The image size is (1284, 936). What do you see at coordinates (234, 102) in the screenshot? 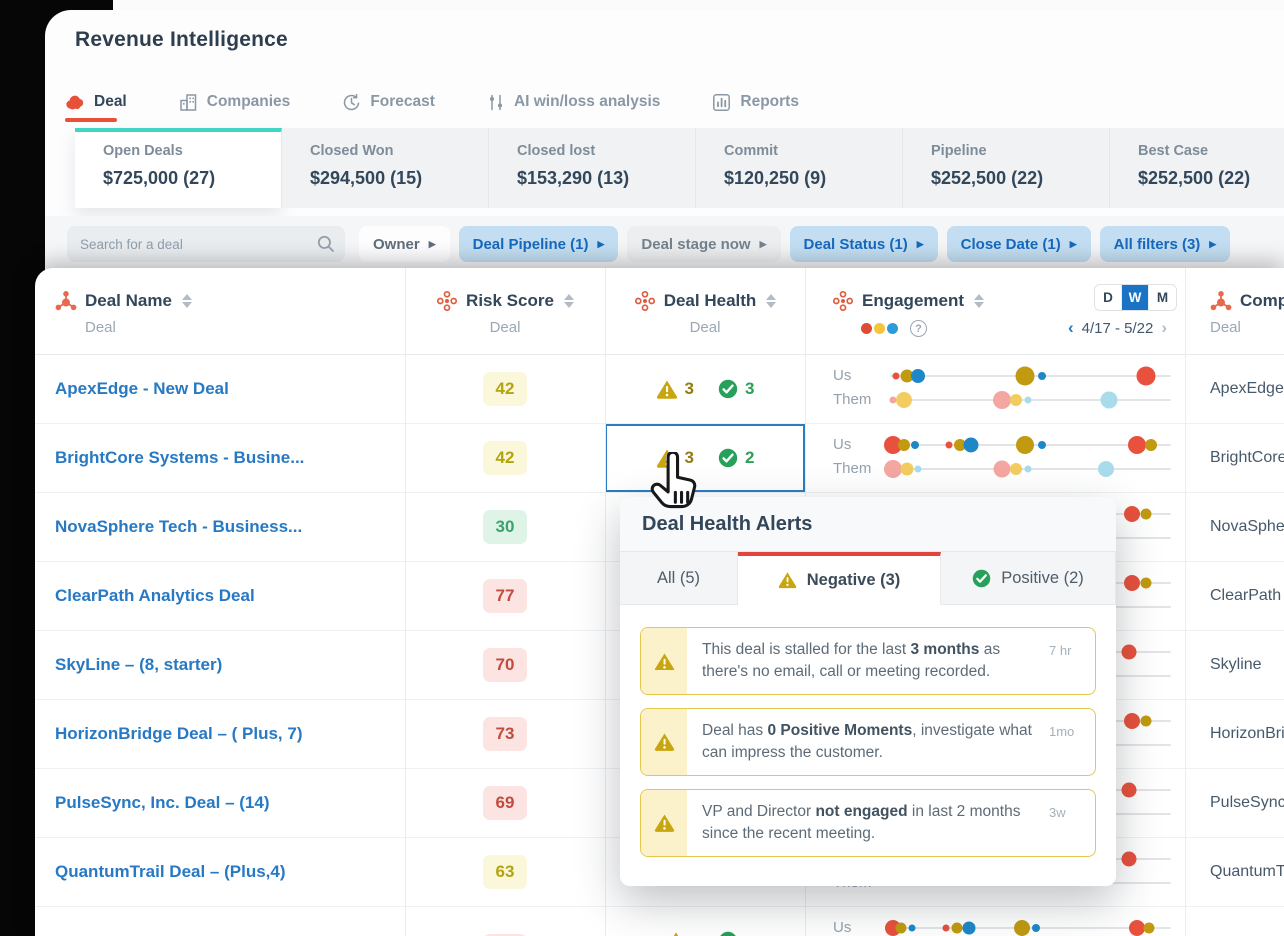
I see `nav-tab-companies: Companies` at bounding box center [234, 102].